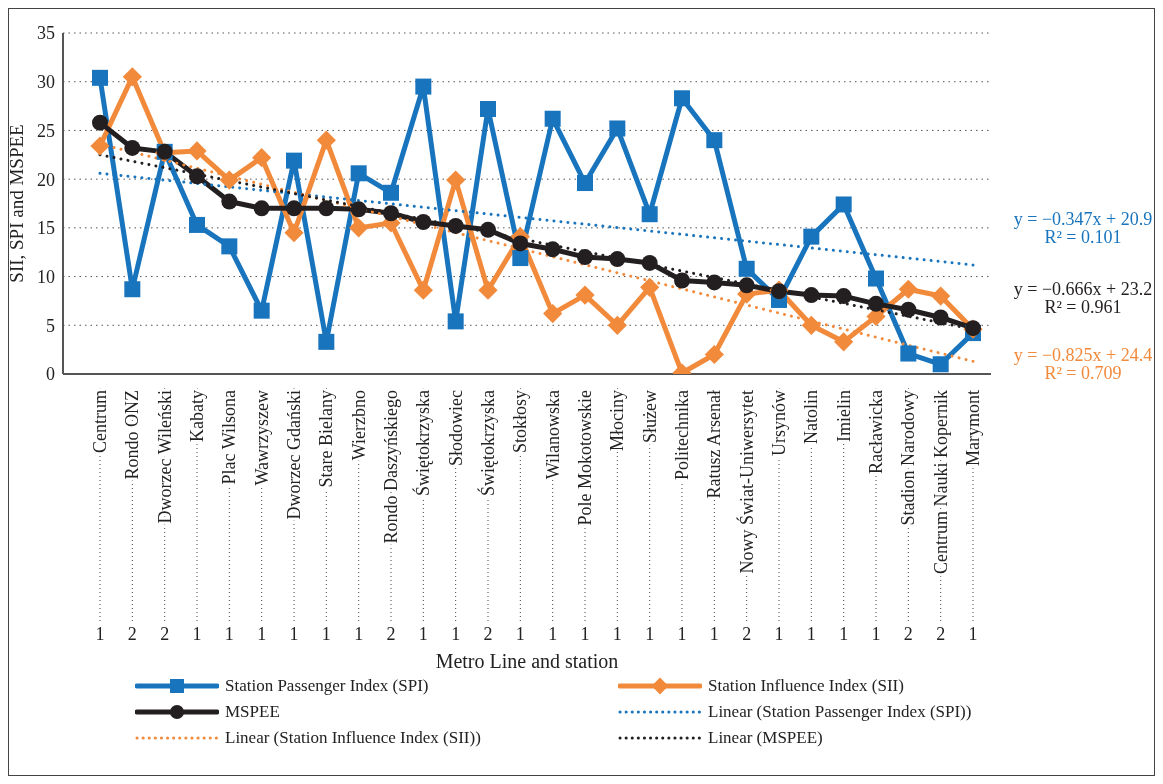 This screenshot has height=784, width=1163. What do you see at coordinates (714, 444) in the screenshot?
I see `x-tick-label: Ratusz Arsenał` at bounding box center [714, 444].